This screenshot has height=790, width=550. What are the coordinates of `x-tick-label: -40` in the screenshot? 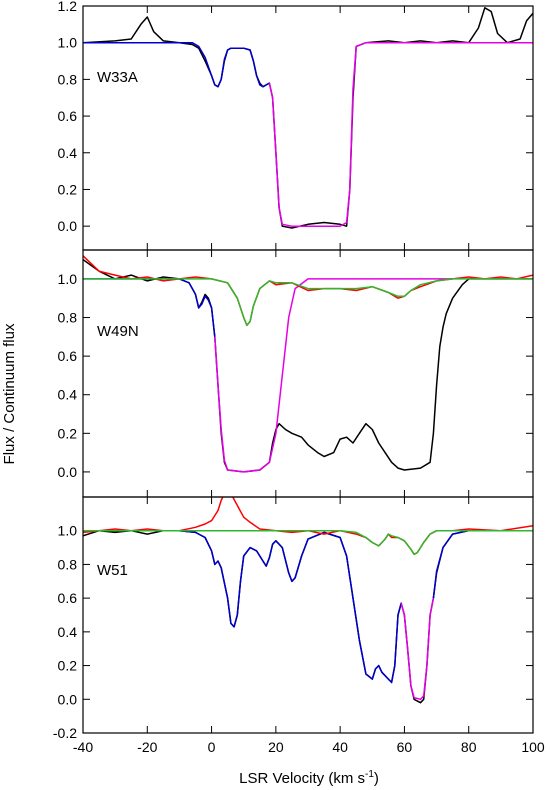 It's located at (83, 747).